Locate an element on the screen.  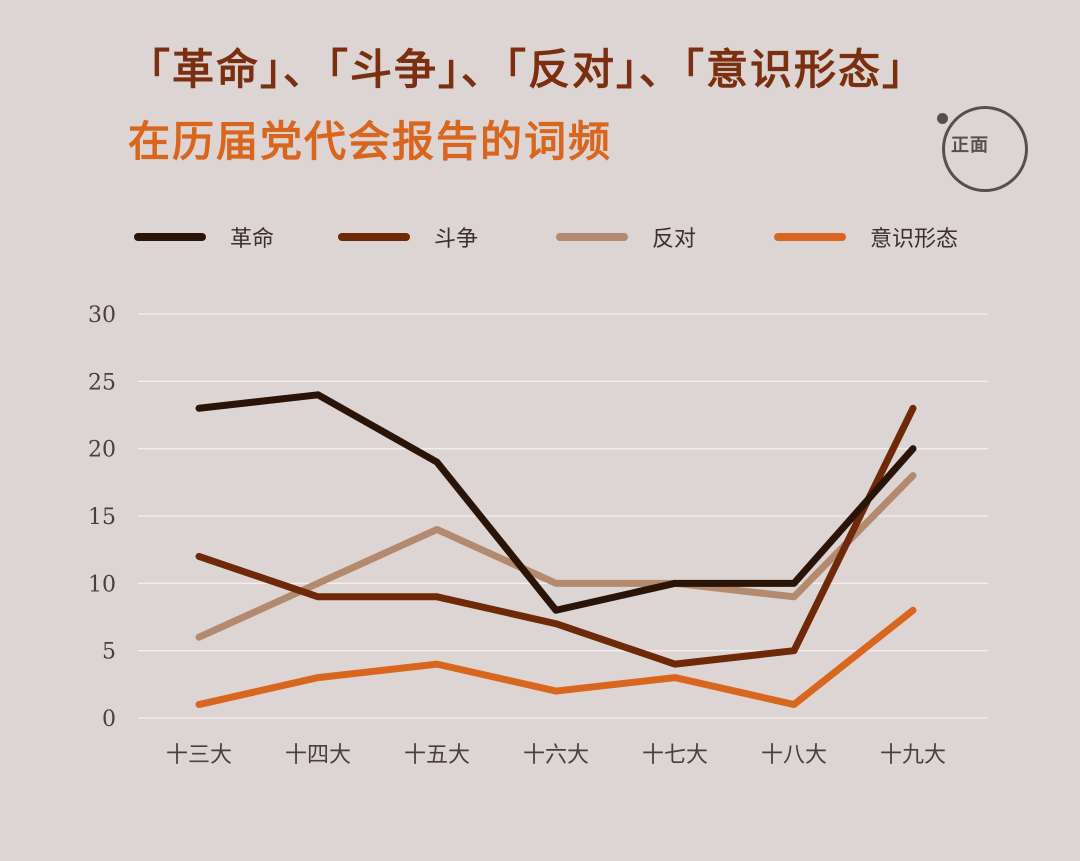
y-tick-label: 10 is located at coordinates (102, 584).